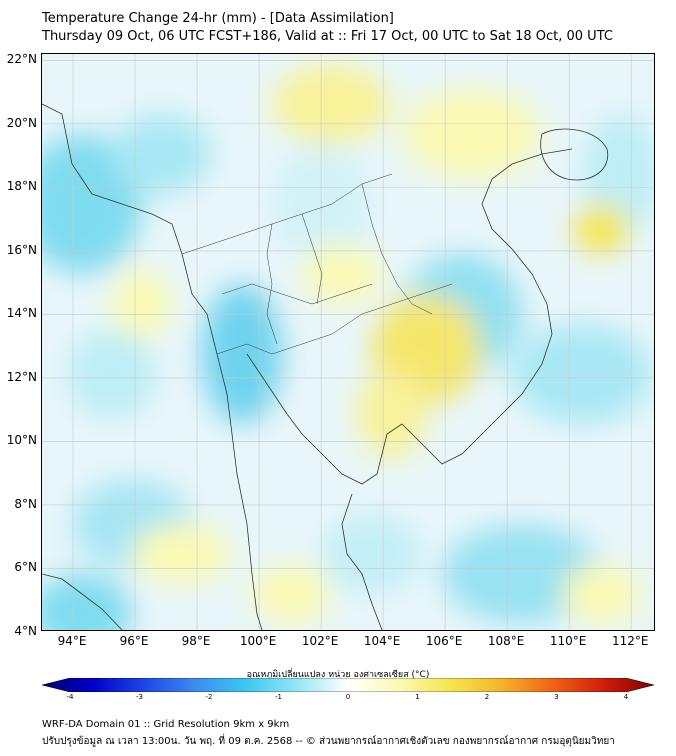 This screenshot has width=676, height=756. Describe the element at coordinates (630, 641) in the screenshot. I see `lon-label-9: 112°E` at that location.